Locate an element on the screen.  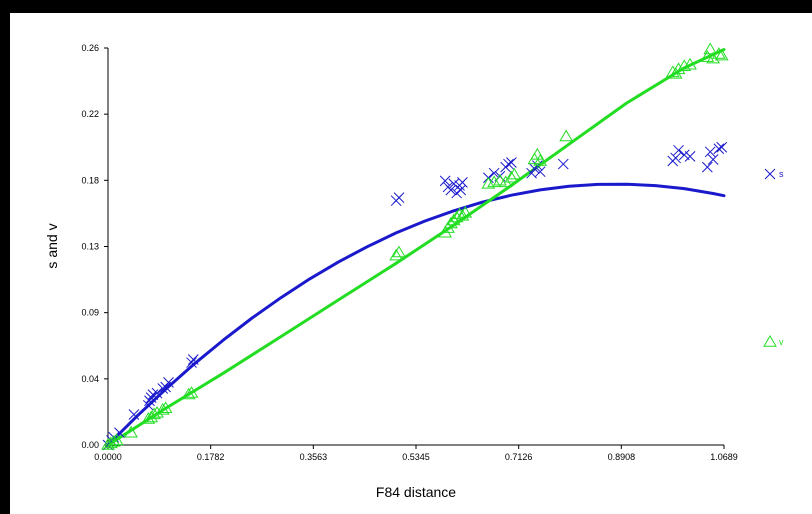
legend: sv is located at coordinates (773, 257).